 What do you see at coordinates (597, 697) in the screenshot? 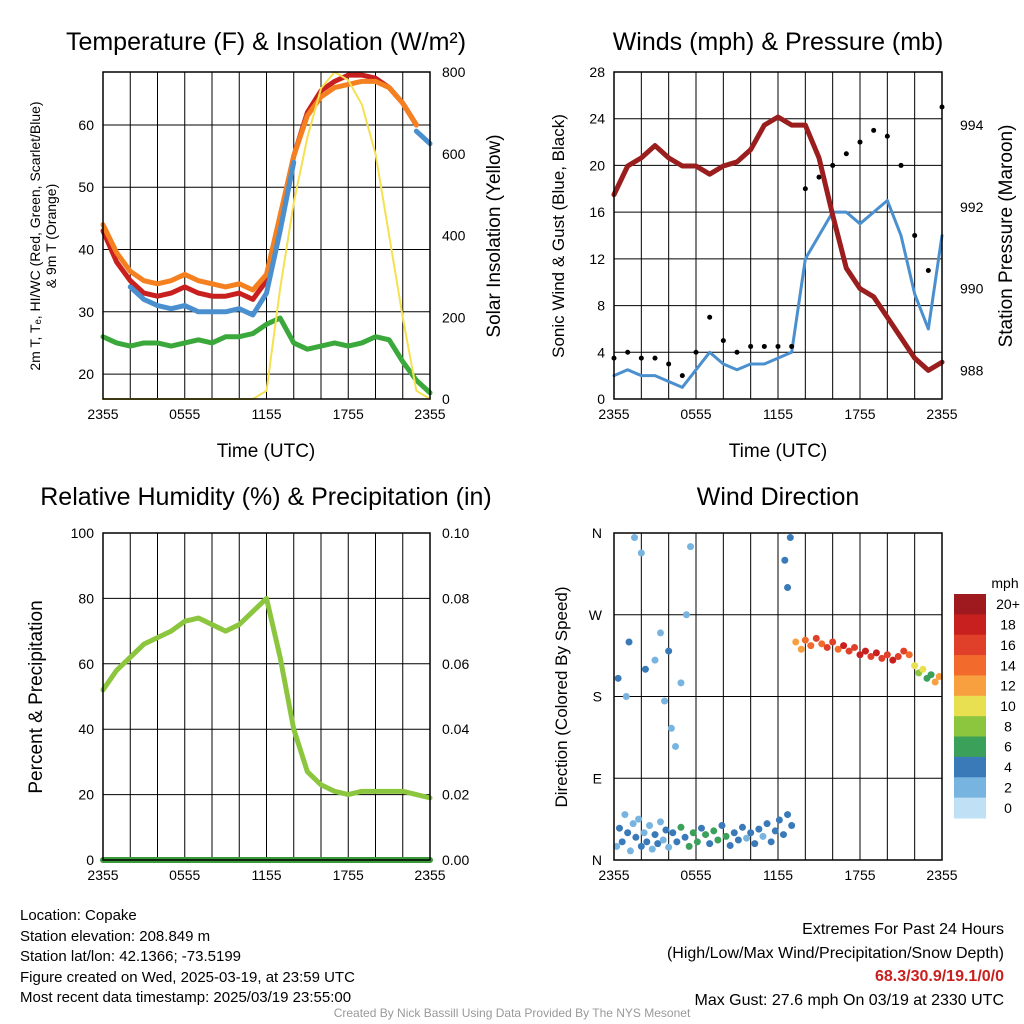
I see `y-tick-label: S` at bounding box center [597, 697].